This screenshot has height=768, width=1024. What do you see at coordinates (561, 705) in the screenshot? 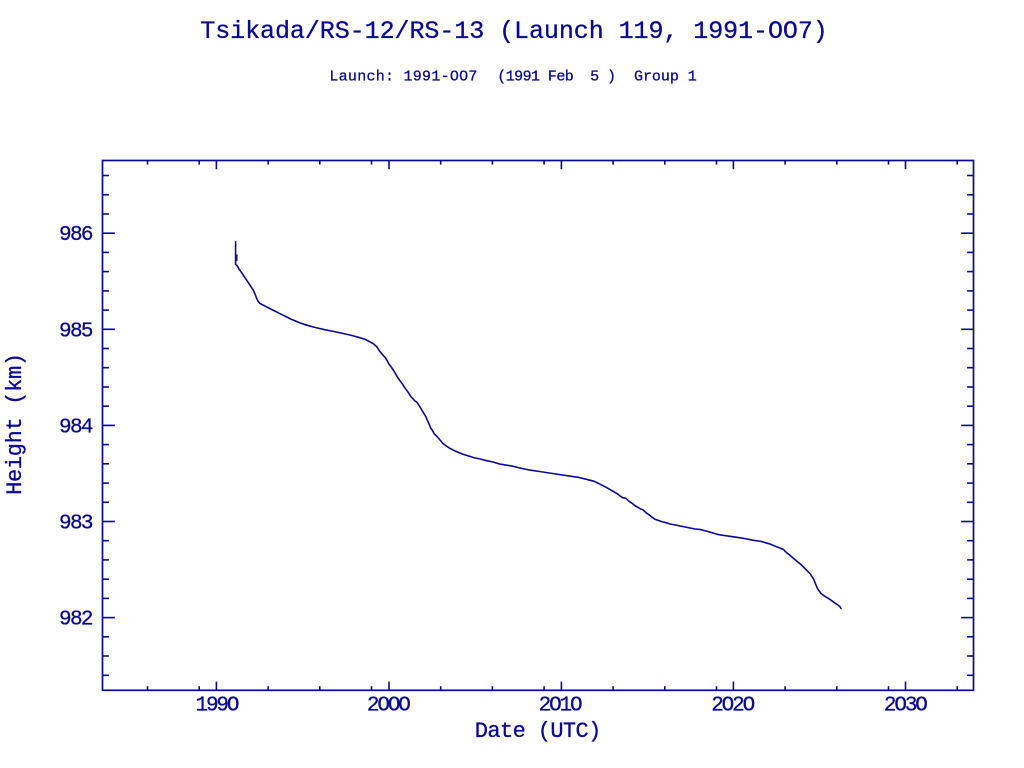
I see `svg-text: 2O1O` at bounding box center [561, 705].